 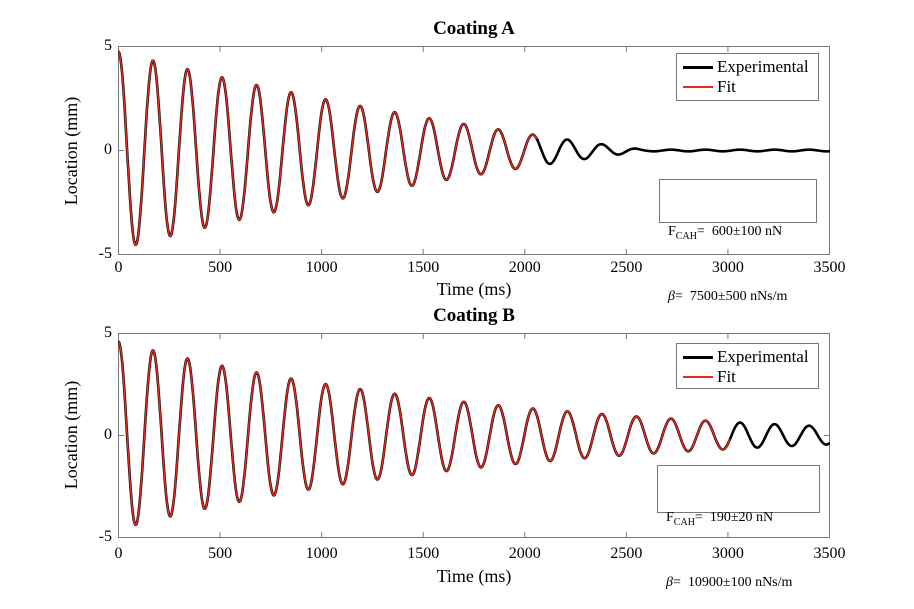 I want to click on legend-entry-fit-a: Fit, so click(x=750, y=87).